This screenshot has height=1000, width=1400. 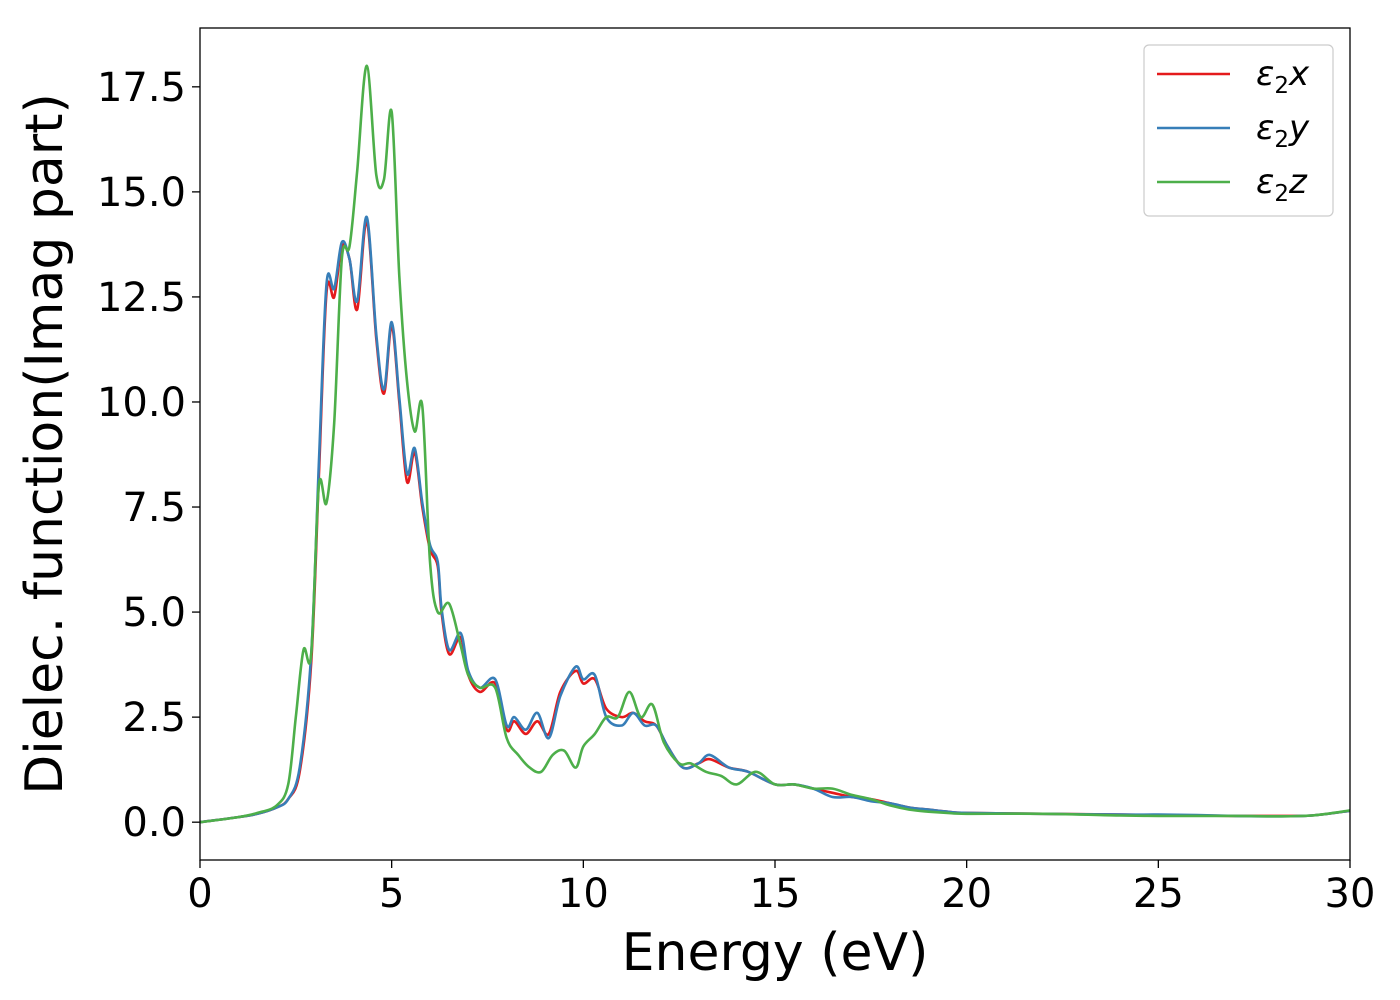 I want to click on legend: ε2x ε2y ε2z, so click(x=1238, y=130).